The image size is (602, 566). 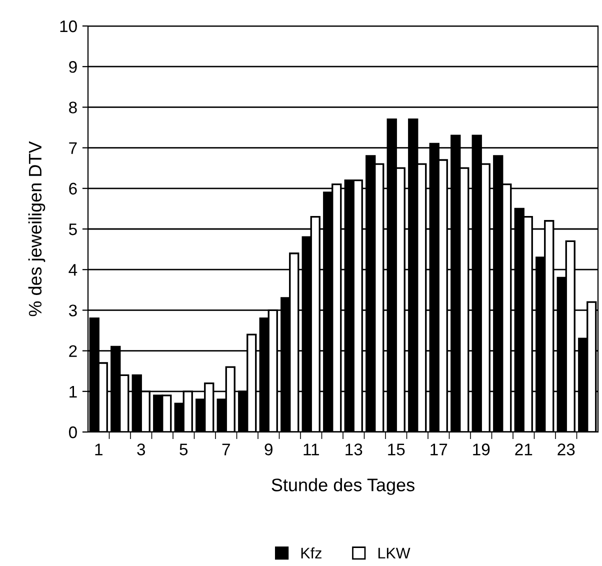 What do you see at coordinates (73, 351) in the screenshot?
I see `y-tick-label: 2` at bounding box center [73, 351].